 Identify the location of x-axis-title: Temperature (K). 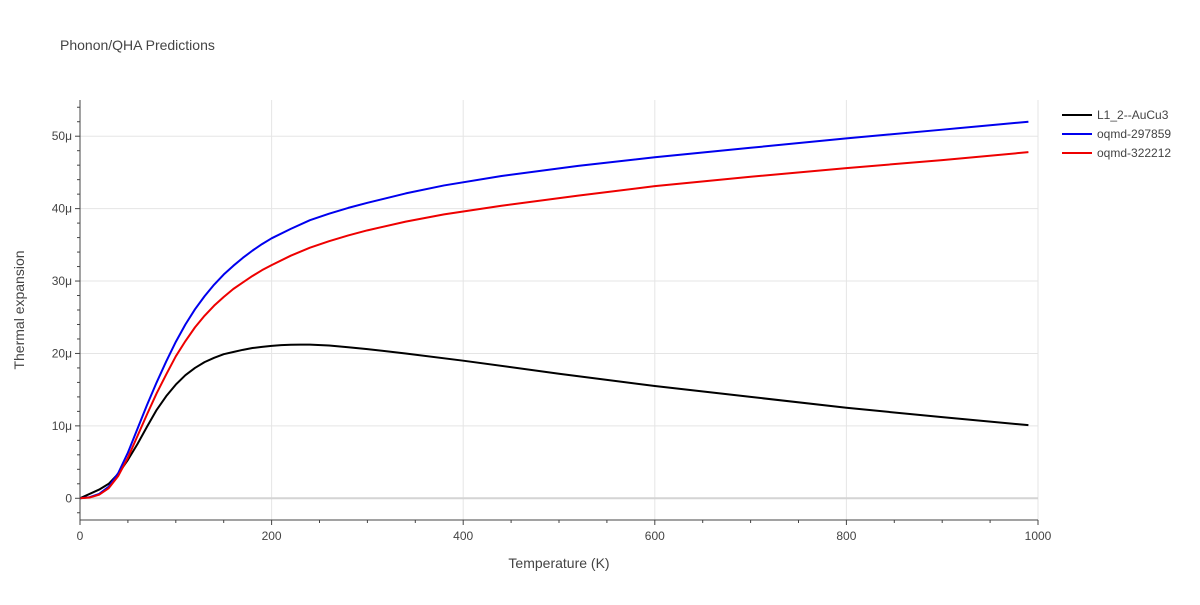
(558, 563).